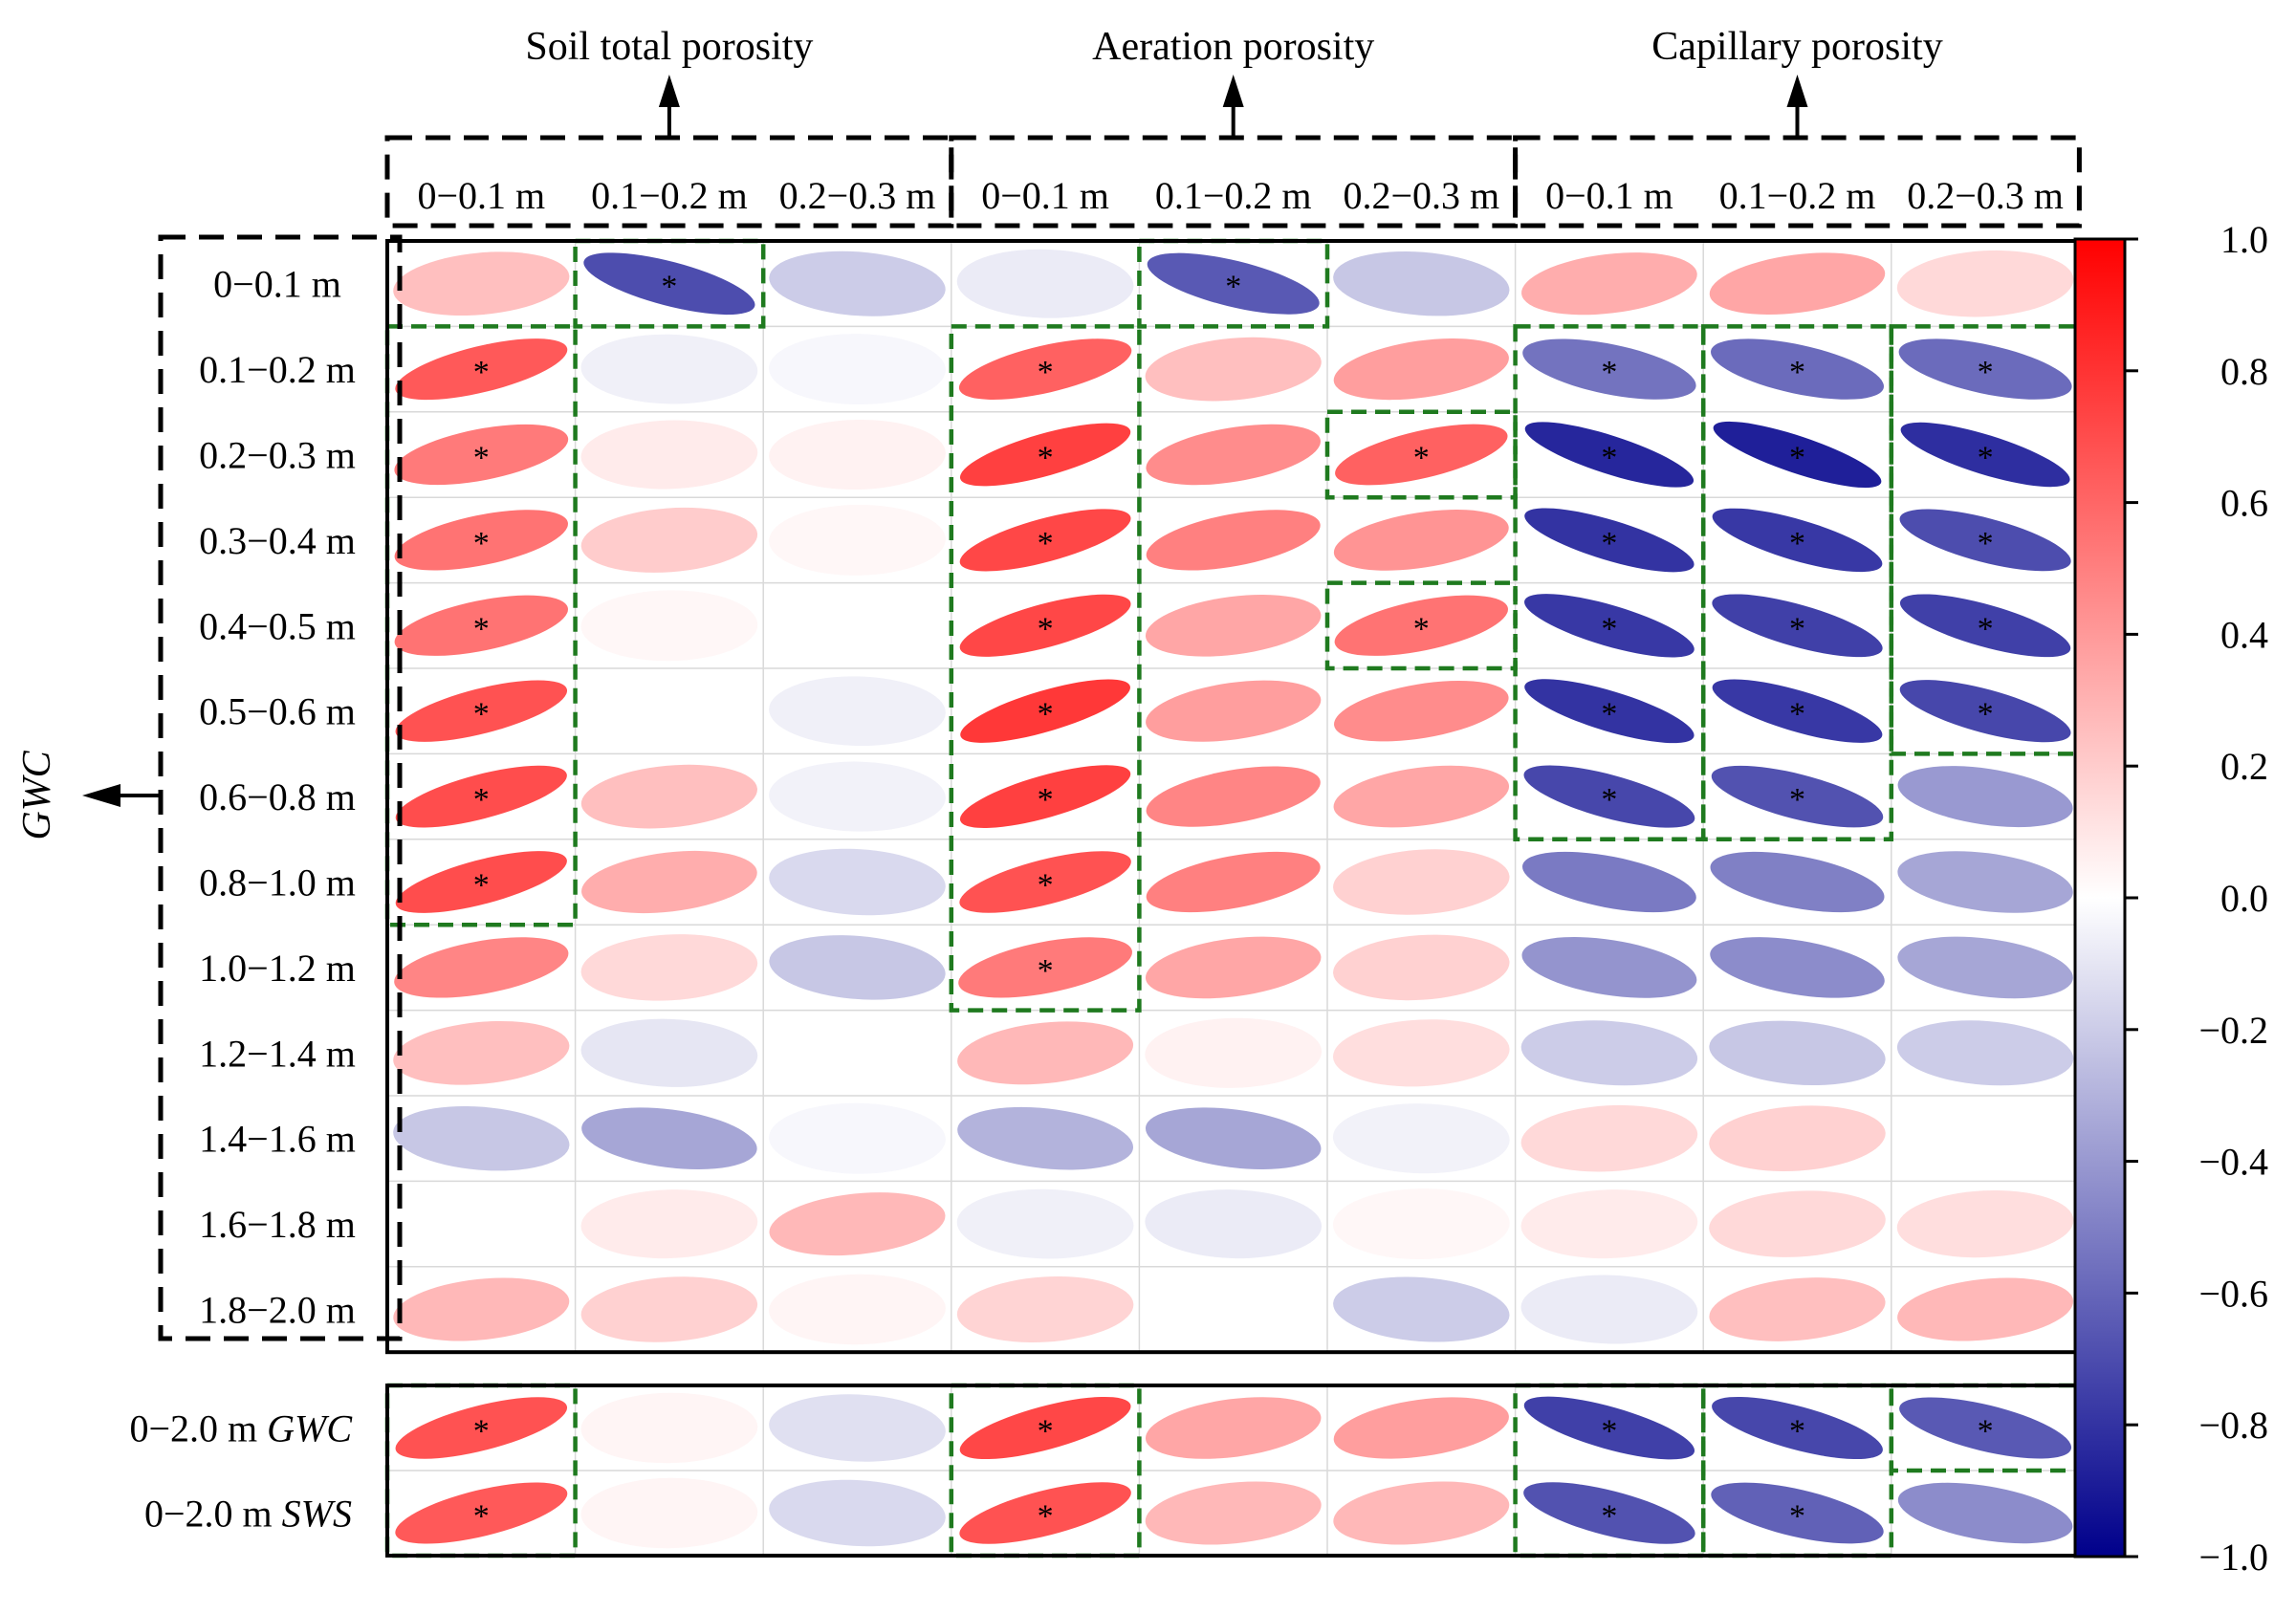 The width and height of the screenshot is (2296, 1613). I want to click on row-label: 0.5−0.6 m, so click(277, 711).